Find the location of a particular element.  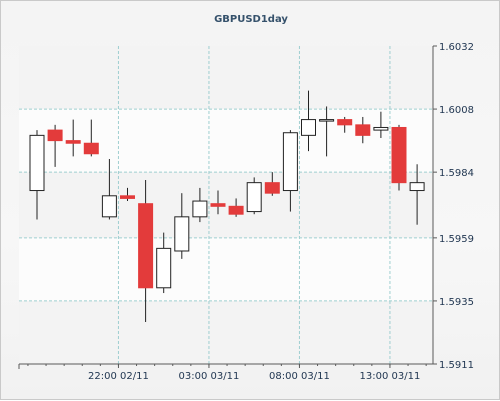

y-tick-label: 1.5984 is located at coordinates (456, 173).